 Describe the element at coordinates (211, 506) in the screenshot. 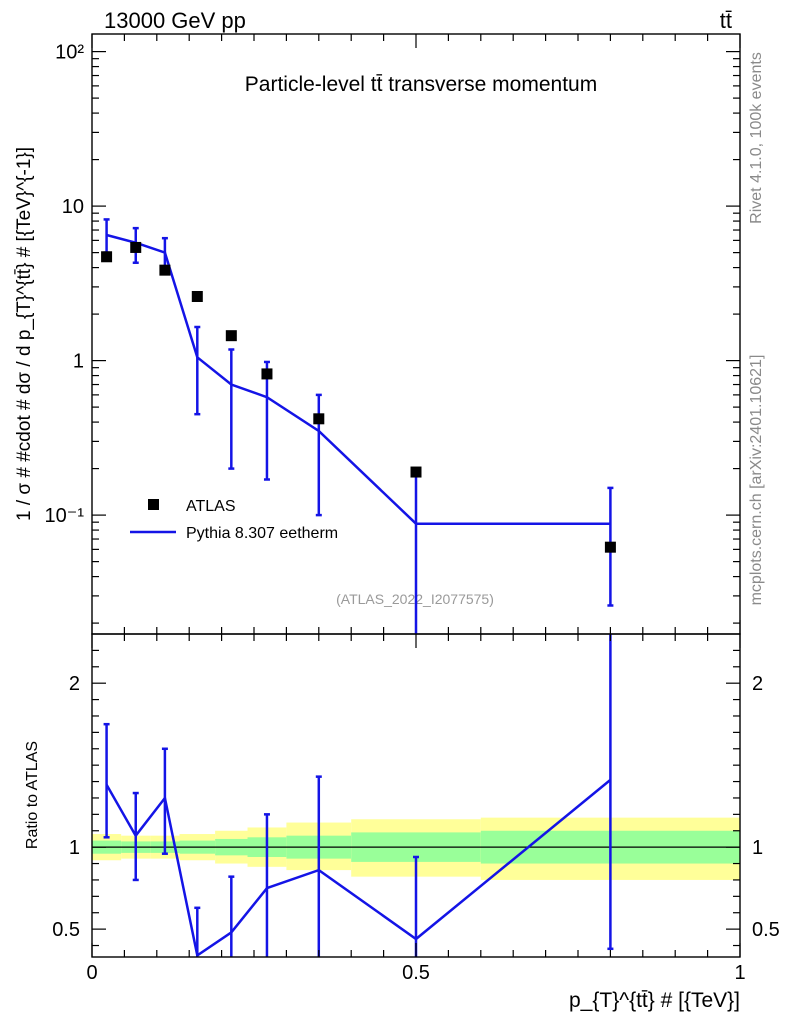

I see `legend-atlas-label: ATLAS` at that location.